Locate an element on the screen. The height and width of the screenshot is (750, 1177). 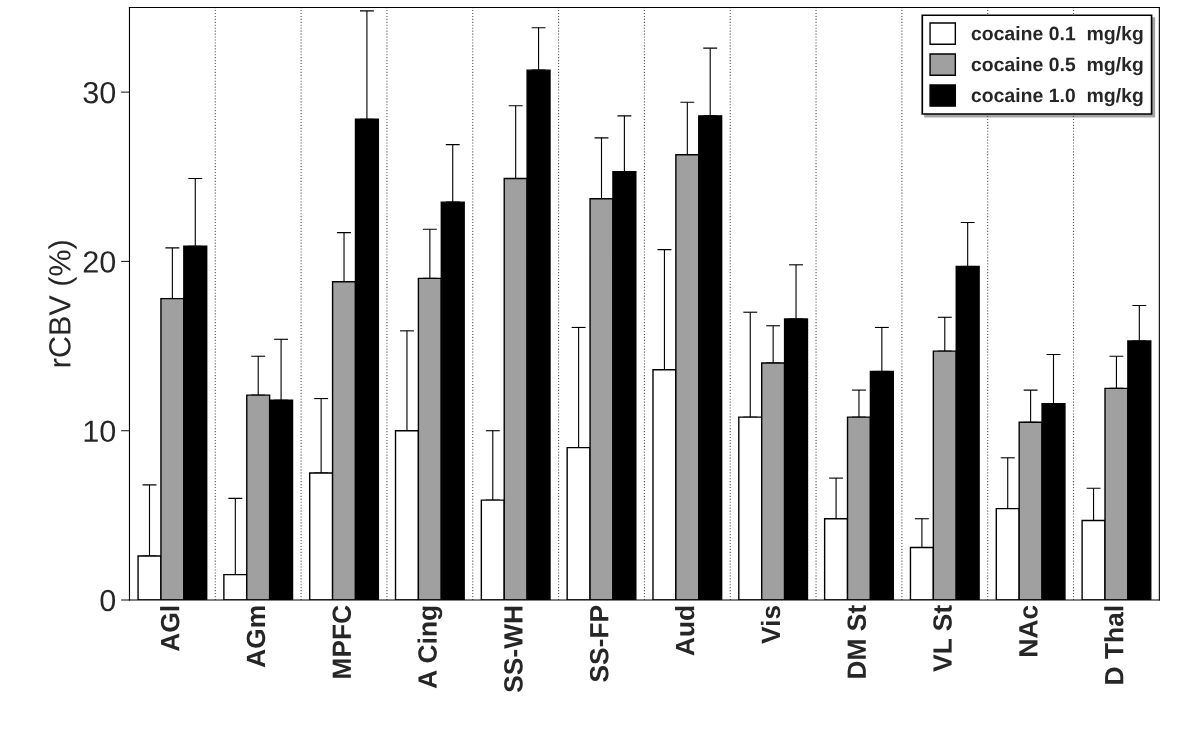
legend-label: cocaine 1.0 mg/kg is located at coordinates (1057, 97).